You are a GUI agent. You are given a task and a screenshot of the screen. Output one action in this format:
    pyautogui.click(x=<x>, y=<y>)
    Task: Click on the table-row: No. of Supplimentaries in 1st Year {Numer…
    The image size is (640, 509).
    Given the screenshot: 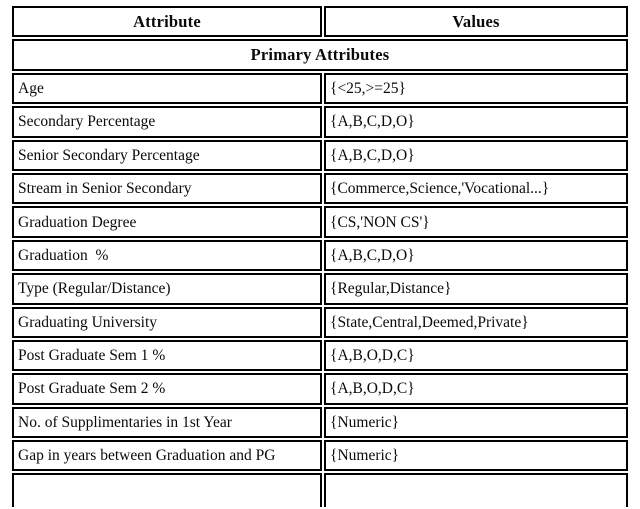 What is the action you would take?
    pyautogui.click(x=320, y=422)
    